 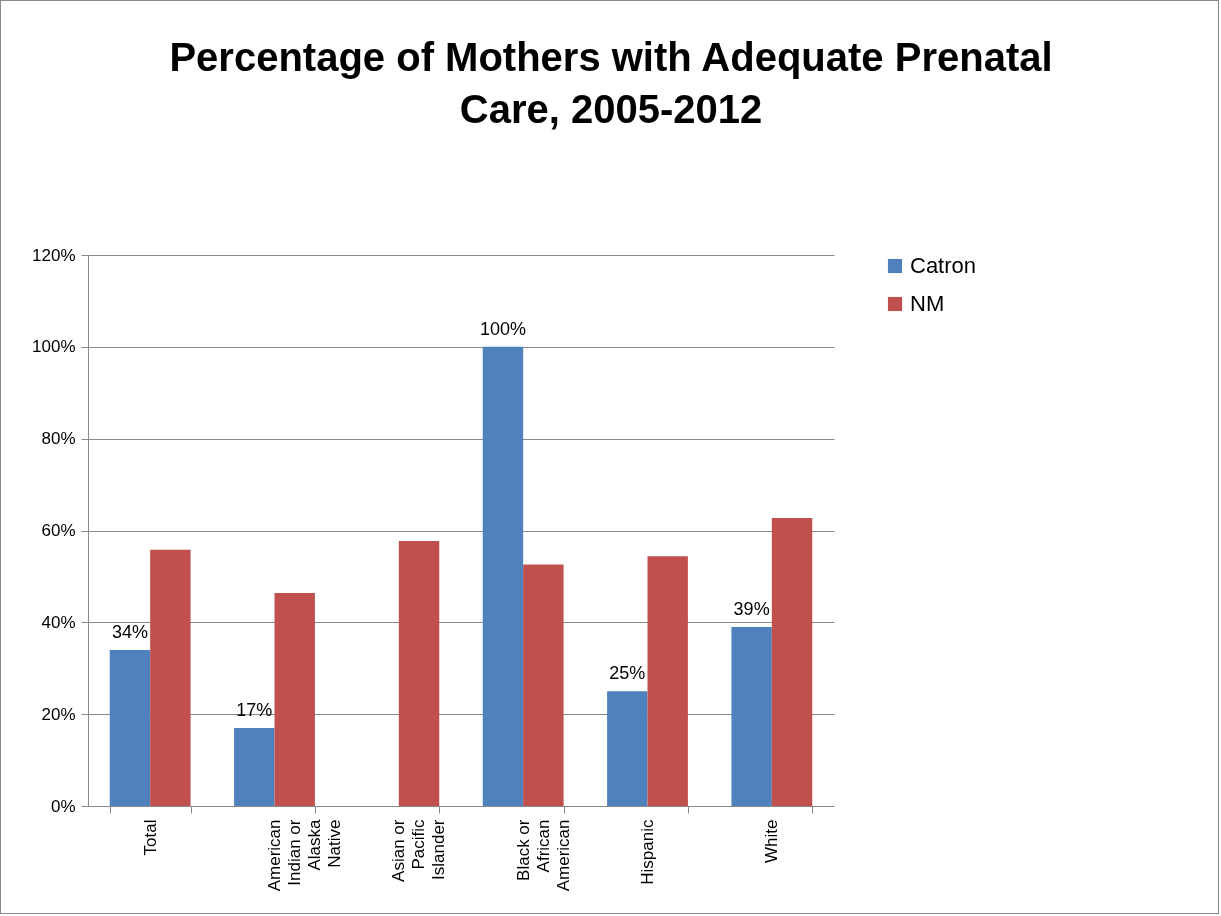 What do you see at coordinates (543, 855) in the screenshot?
I see `x-tick-label: Black or African American` at bounding box center [543, 855].